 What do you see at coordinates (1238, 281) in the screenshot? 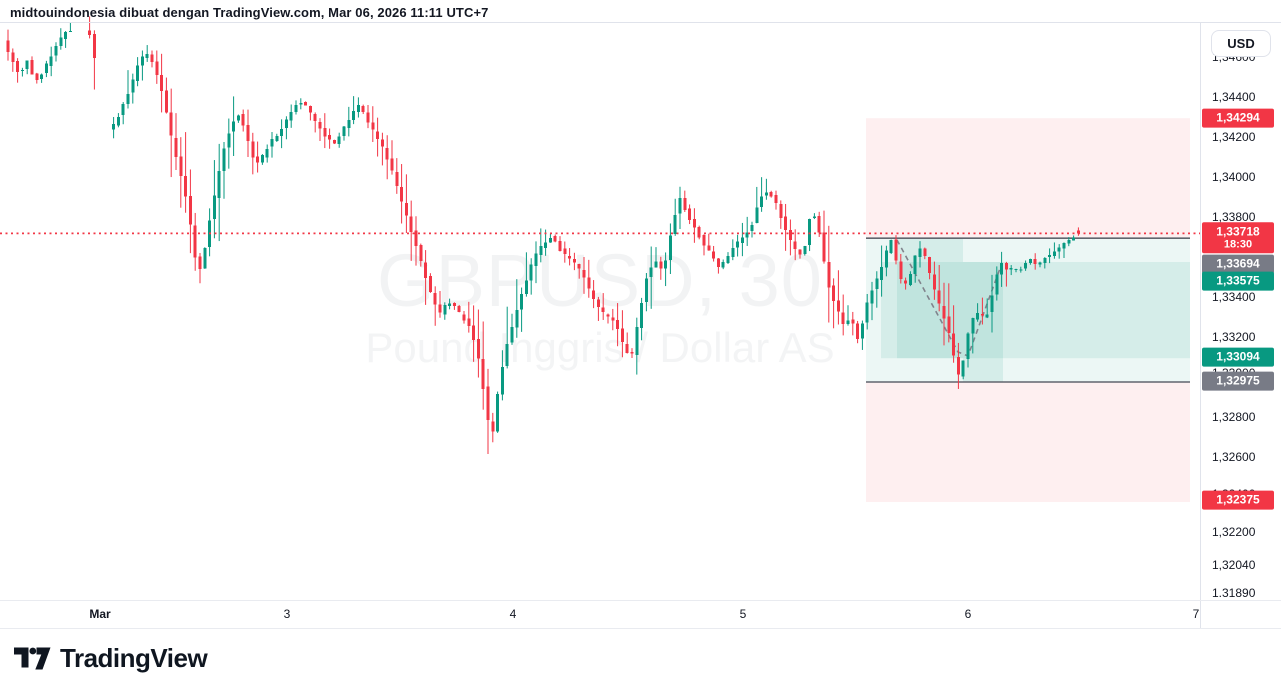
I see `price-level-badge: 1,33575` at bounding box center [1238, 281].